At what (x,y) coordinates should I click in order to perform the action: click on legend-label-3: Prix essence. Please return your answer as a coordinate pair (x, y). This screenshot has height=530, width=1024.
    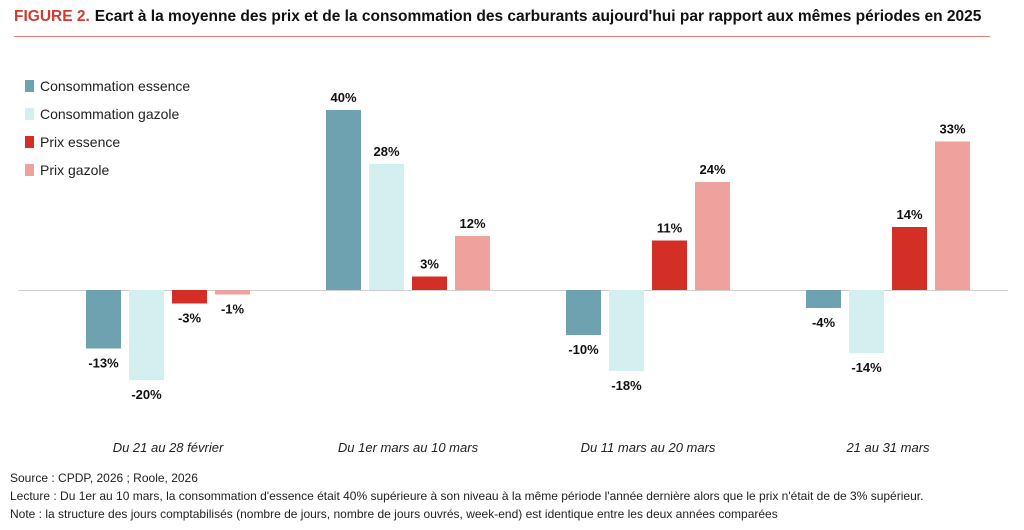
    Looking at the image, I should click on (80, 142).